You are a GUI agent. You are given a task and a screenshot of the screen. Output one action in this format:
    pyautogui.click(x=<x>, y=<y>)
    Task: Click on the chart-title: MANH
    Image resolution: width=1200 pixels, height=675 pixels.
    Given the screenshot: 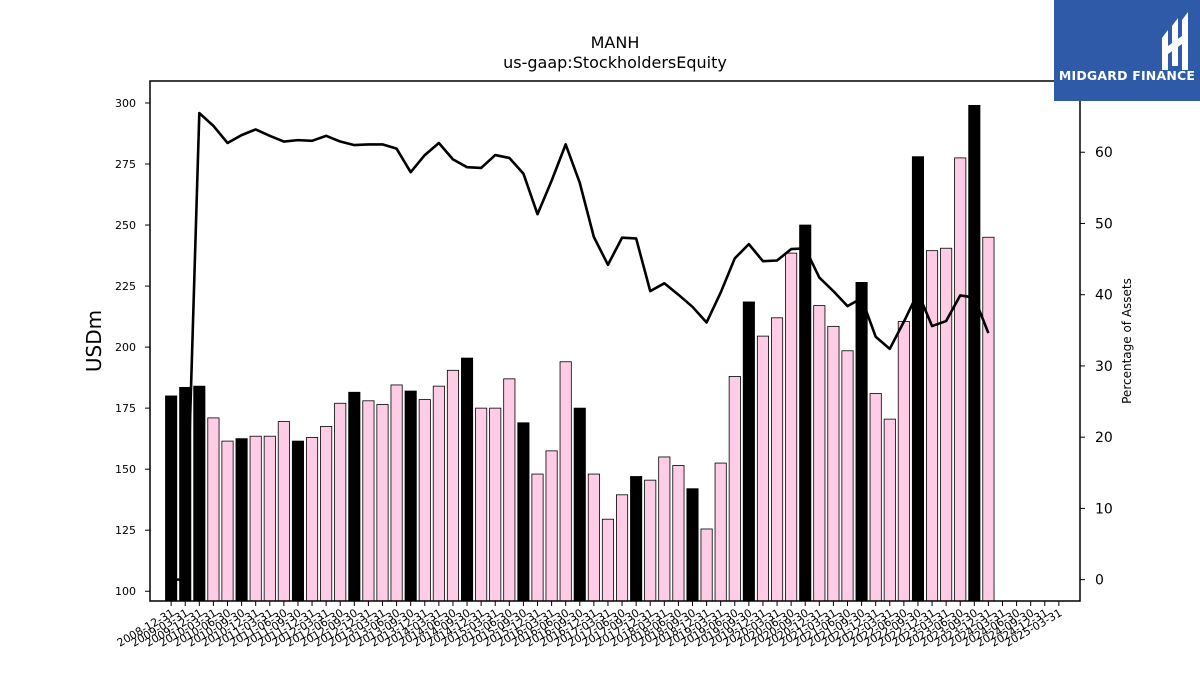 What is the action you would take?
    pyautogui.click(x=615, y=42)
    